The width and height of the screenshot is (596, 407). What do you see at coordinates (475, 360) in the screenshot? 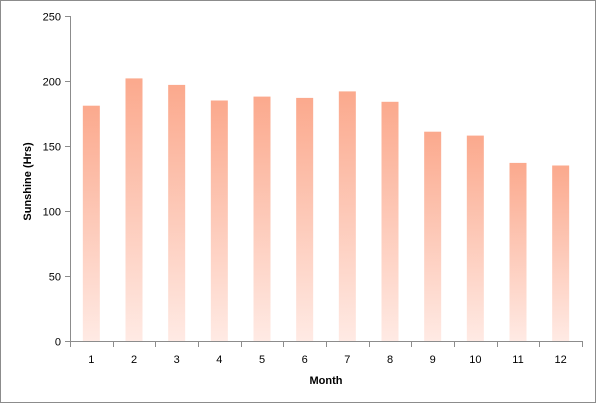
I see `x-tick-label: 10` at bounding box center [475, 360].